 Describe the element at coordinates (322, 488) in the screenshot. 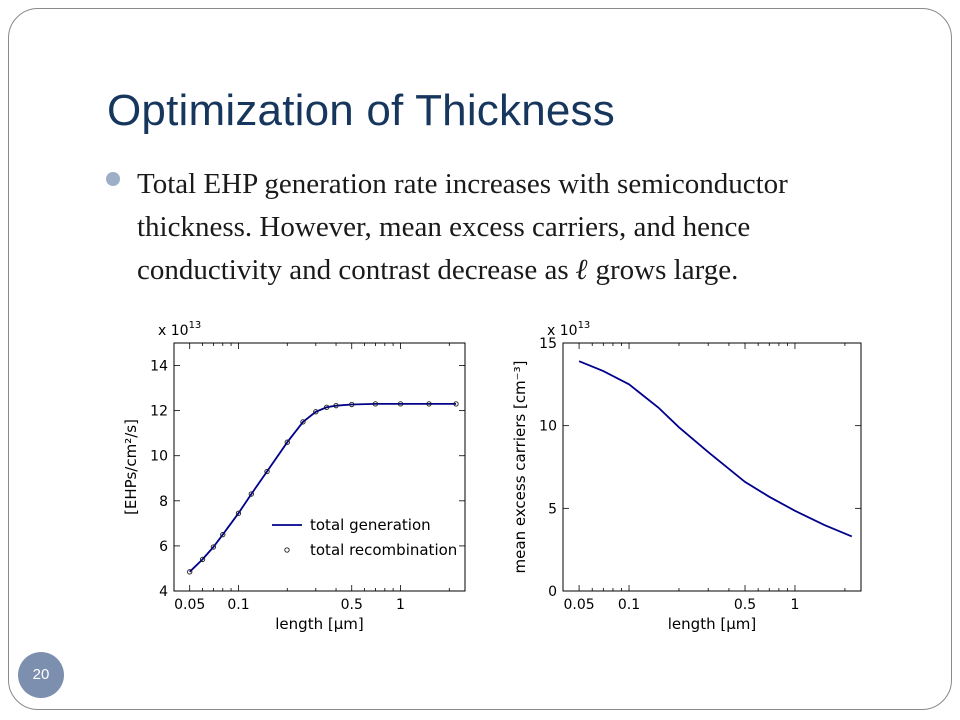

I see `series-line-total-generation` at that location.